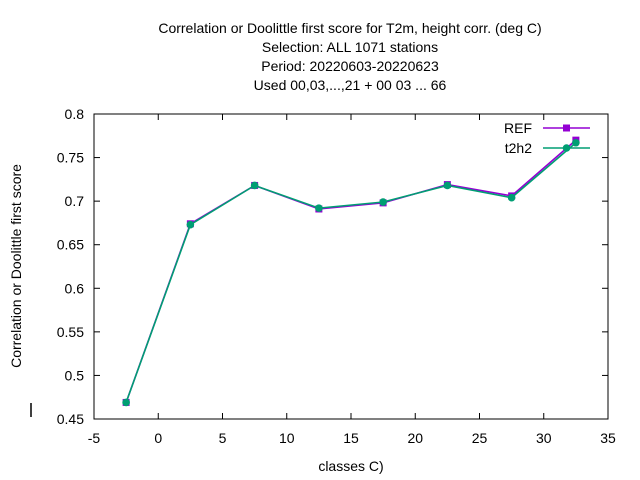 The height and width of the screenshot is (480, 640). Describe the element at coordinates (75, 201) in the screenshot. I see `y-tick-label: 0.7` at that location.